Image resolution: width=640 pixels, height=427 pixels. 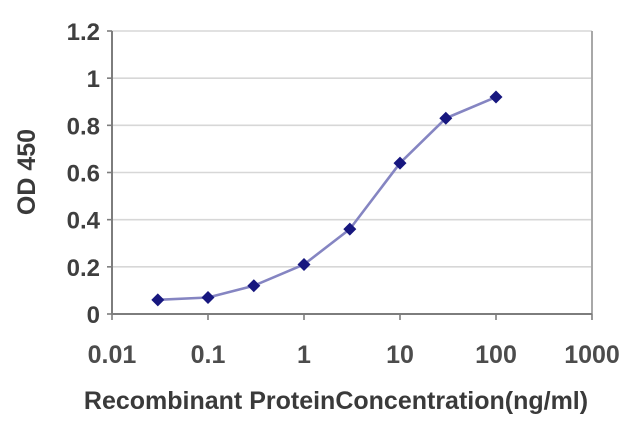 What do you see at coordinates (93, 315) in the screenshot?
I see `y-axis-tick-label: 0` at bounding box center [93, 315].